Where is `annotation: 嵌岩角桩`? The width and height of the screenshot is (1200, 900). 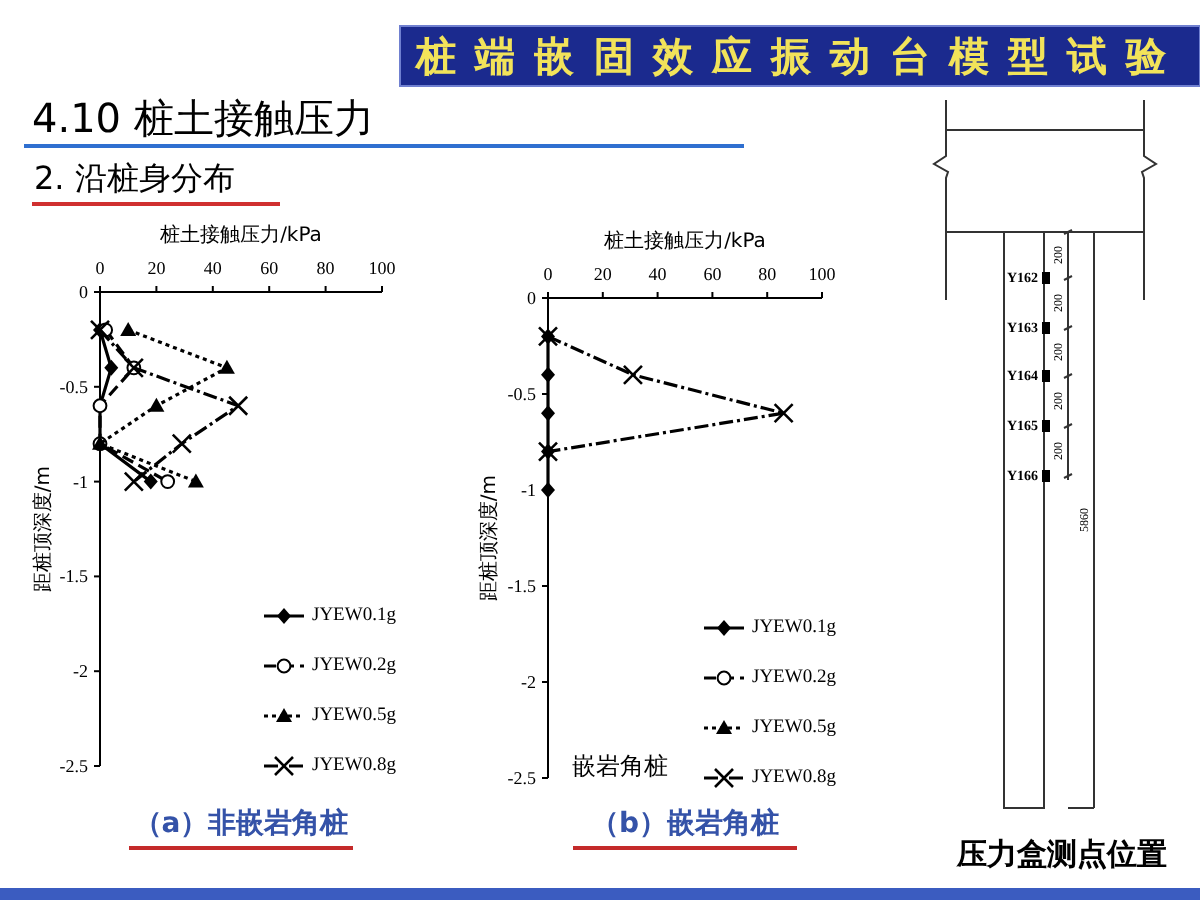 annotation: 嵌岩角桩 is located at coordinates (620, 766).